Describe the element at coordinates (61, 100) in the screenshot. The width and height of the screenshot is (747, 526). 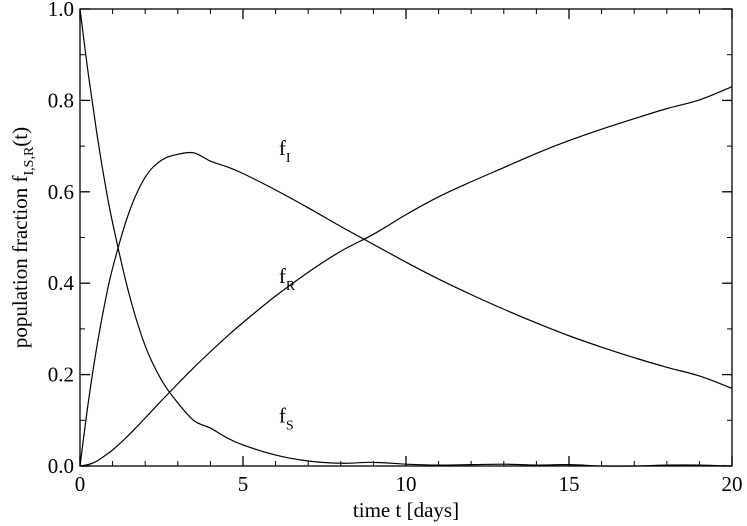
I see `y-tick-label-4: 0.8` at that location.